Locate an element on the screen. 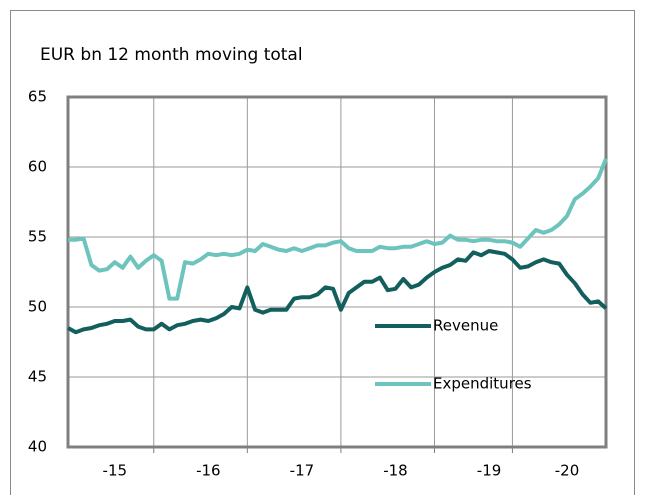 This screenshot has width=645, height=499. legend-label: Revenue is located at coordinates (465, 326).